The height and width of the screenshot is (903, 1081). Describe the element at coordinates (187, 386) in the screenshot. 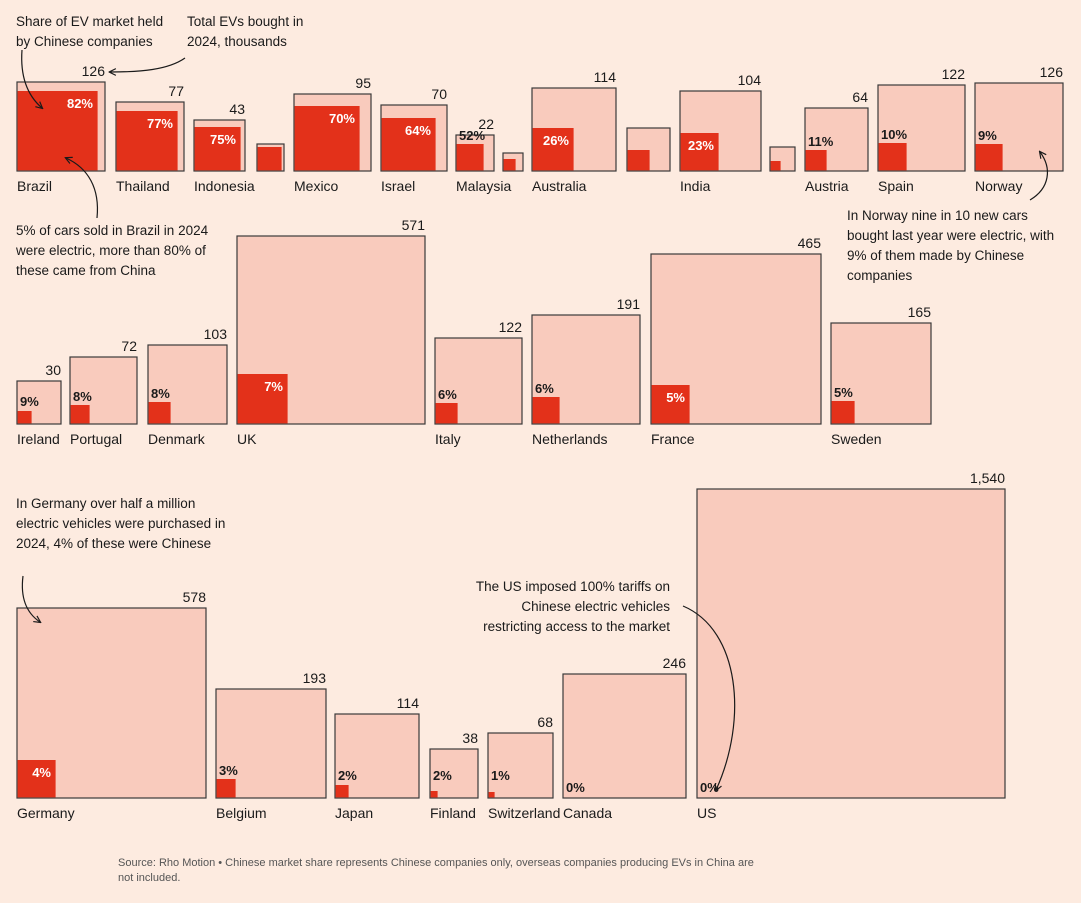

I see `country-denmark: 103 8% Denmark` at that location.